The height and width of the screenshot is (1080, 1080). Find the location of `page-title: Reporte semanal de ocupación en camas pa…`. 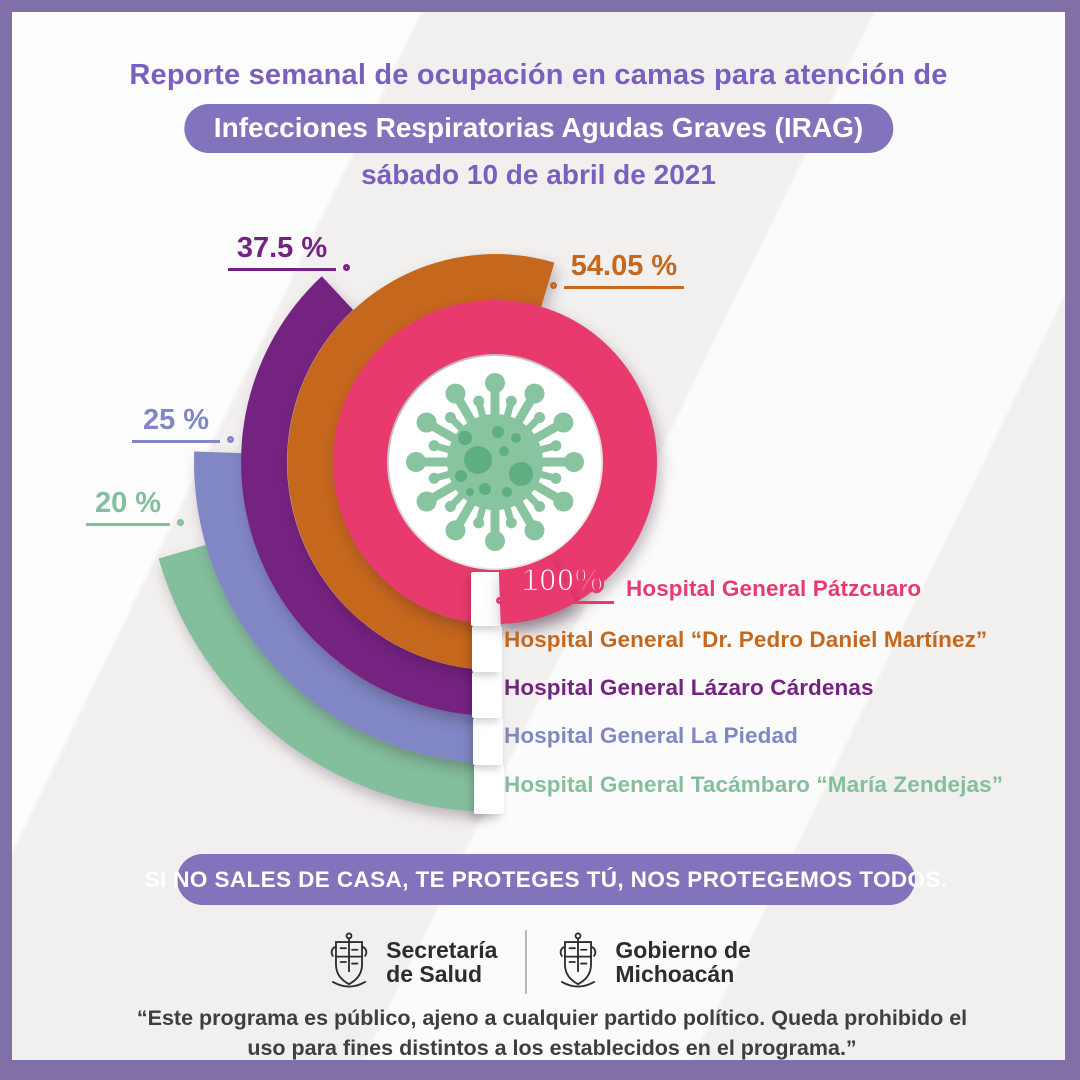

page-title: Reporte semanal de ocupación en camas pa… is located at coordinates (538, 75).